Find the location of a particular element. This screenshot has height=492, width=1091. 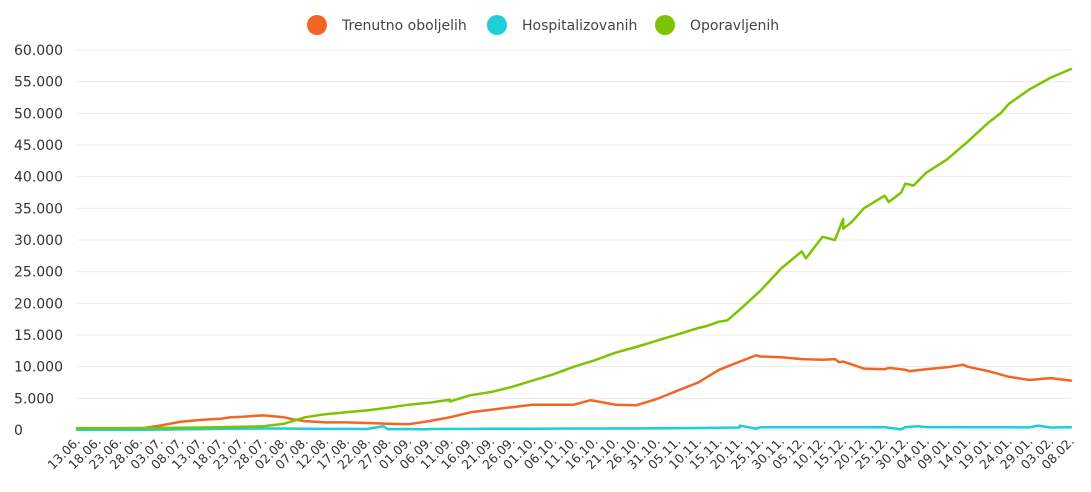

legend-item-1: Trenutno oboljelih is located at coordinates (387, 25).